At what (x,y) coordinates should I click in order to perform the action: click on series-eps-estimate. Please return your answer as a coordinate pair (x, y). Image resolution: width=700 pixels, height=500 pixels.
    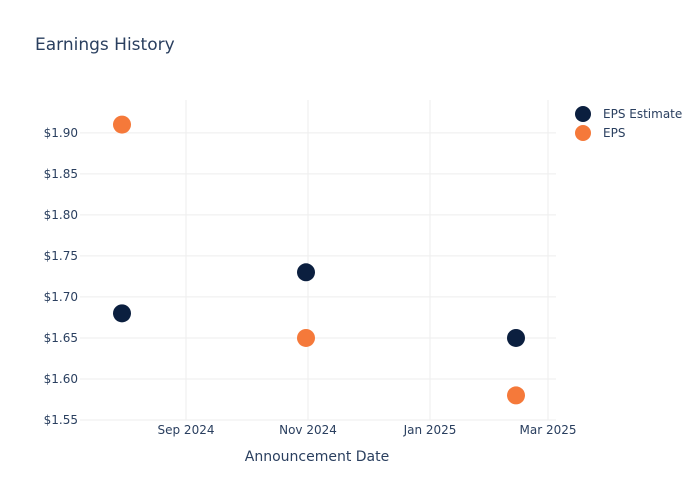
    Looking at the image, I should click on (319, 305).